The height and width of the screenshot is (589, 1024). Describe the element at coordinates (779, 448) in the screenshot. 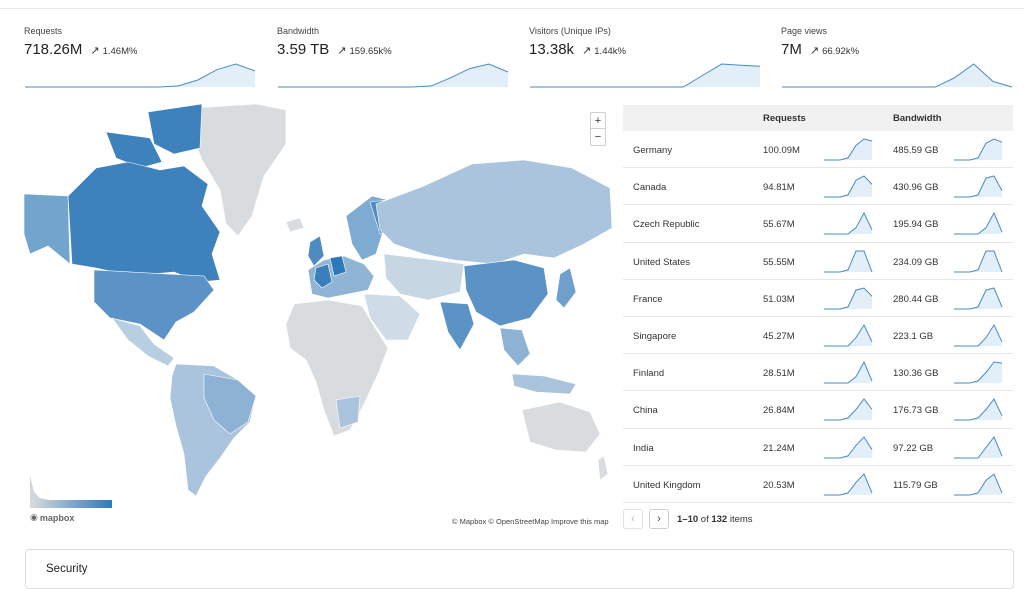

I see `requests-value: 21.24M` at that location.